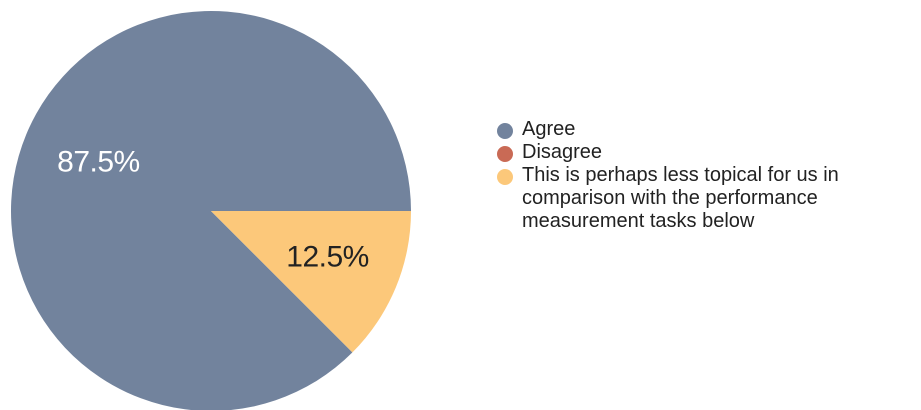  I want to click on legend-swatch-agree, so click(505, 131).